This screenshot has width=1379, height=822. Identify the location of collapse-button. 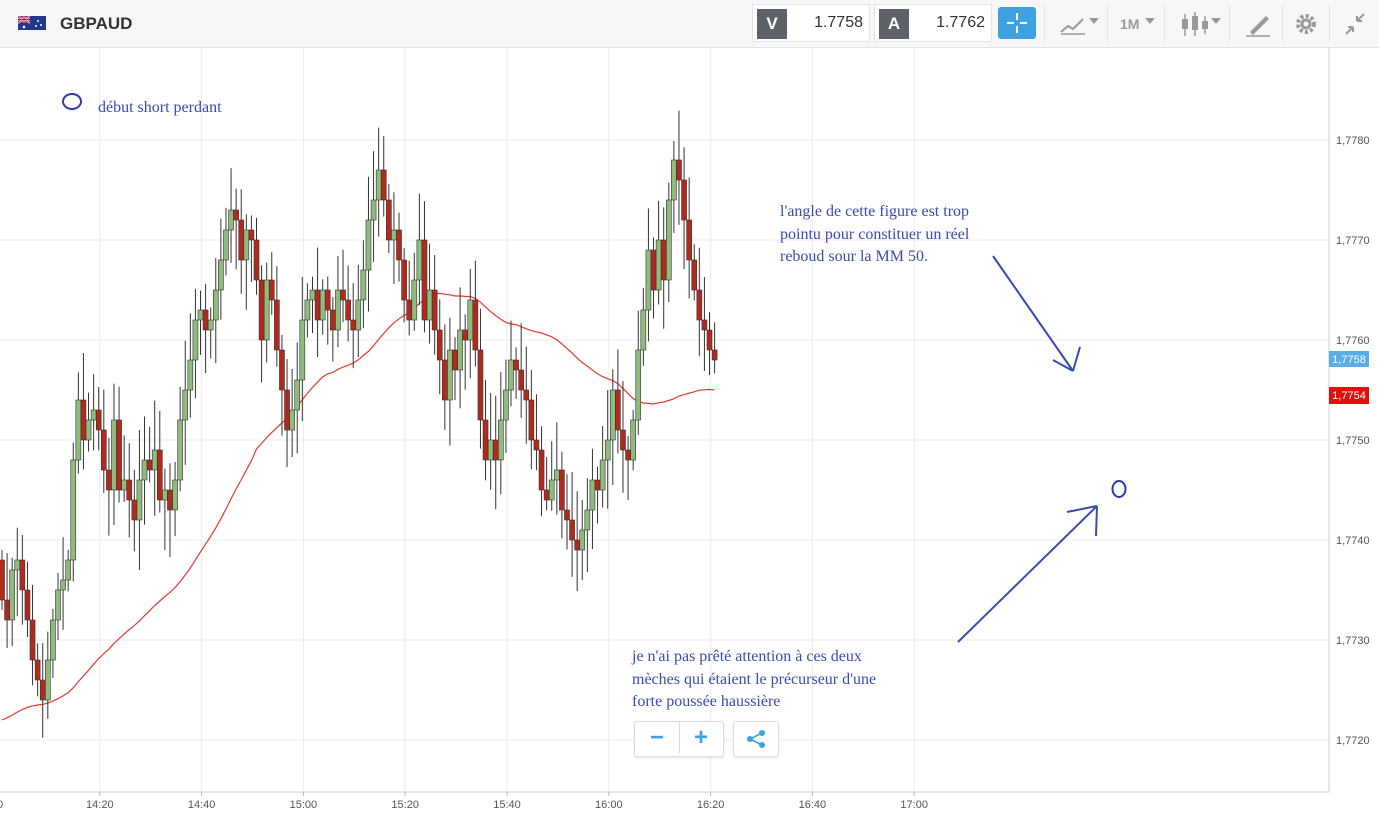
(1354, 24).